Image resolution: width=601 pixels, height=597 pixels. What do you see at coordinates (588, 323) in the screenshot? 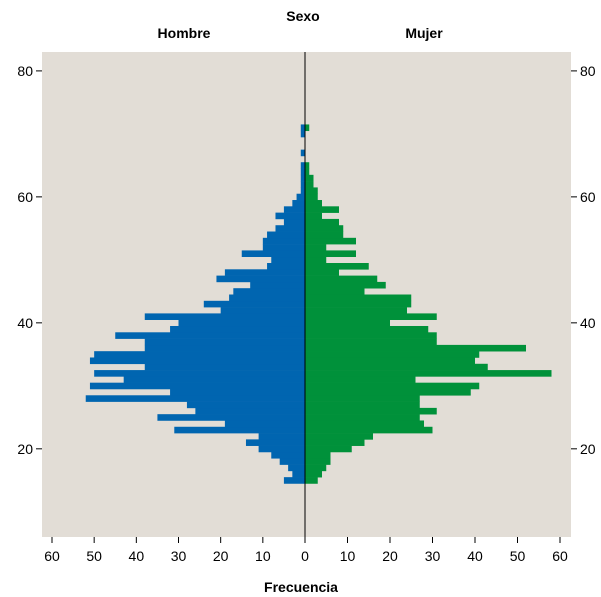
I see `y-tick-label-right: 40` at bounding box center [588, 323].